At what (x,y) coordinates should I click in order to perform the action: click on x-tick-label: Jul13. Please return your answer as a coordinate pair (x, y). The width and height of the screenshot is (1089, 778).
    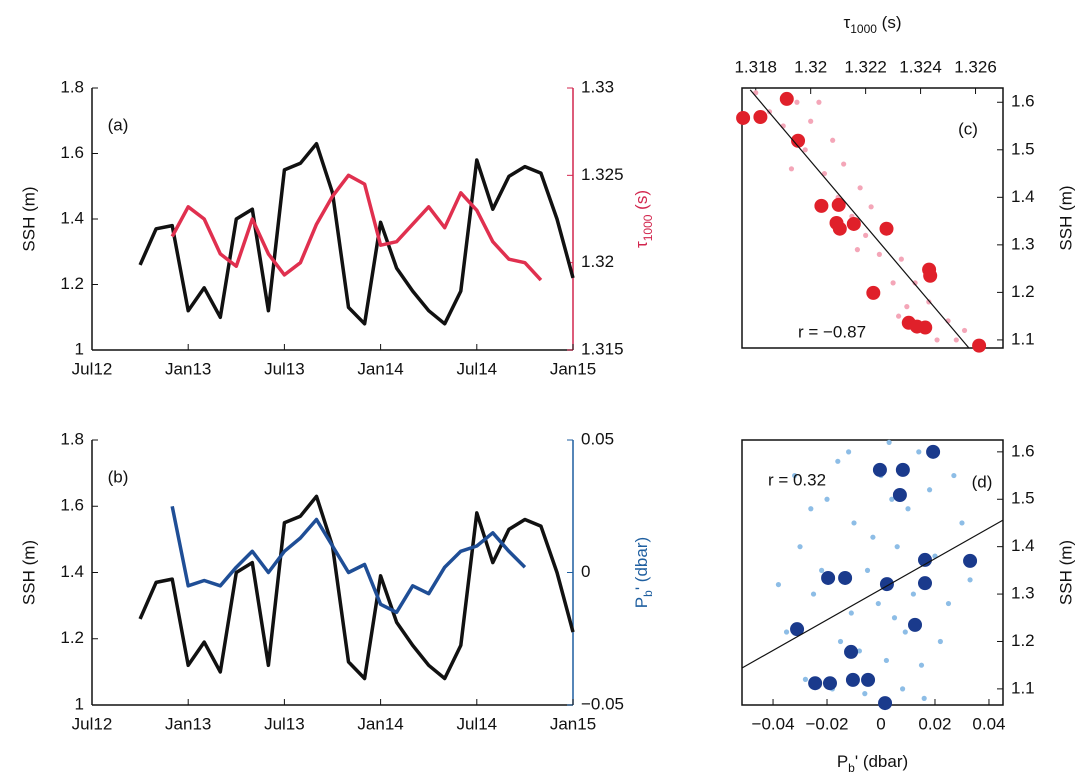
    Looking at the image, I should click on (284, 368).